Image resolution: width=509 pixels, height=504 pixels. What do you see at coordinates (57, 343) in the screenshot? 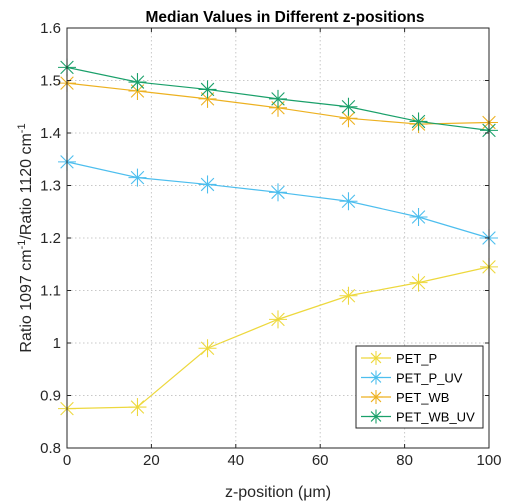
I see `y-tick-label: 1` at bounding box center [57, 343].